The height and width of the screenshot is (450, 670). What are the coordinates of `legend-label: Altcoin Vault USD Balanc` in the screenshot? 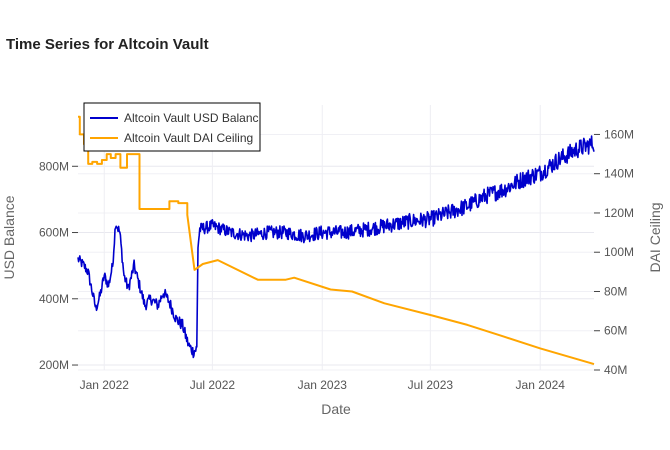 It's located at (191, 118).